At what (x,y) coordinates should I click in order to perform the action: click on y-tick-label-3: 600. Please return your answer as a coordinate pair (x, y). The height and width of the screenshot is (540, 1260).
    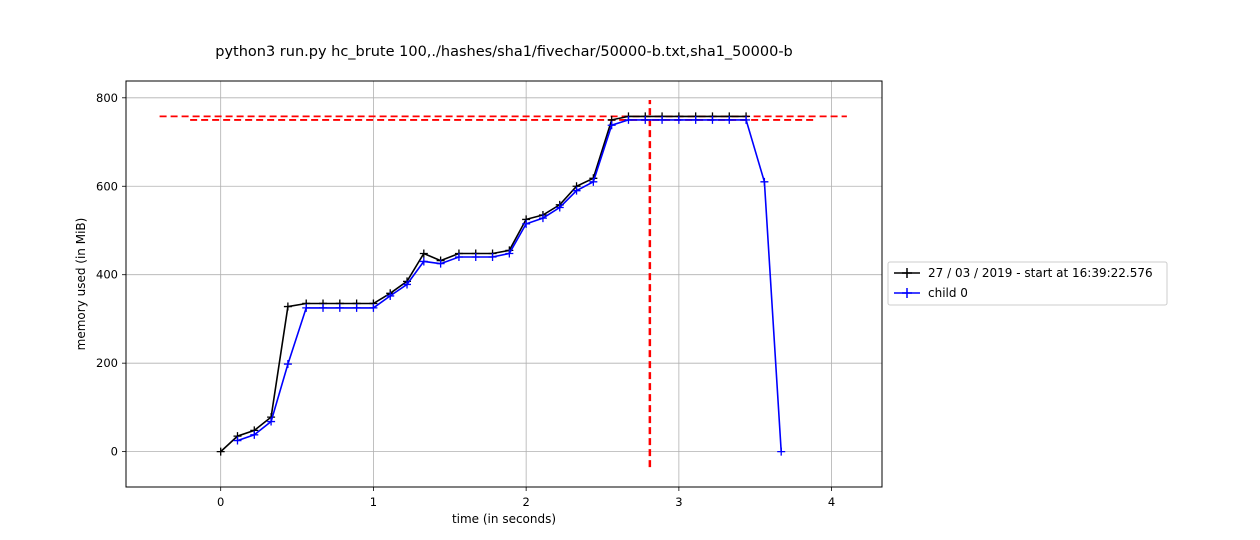
    Looking at the image, I should click on (107, 186).